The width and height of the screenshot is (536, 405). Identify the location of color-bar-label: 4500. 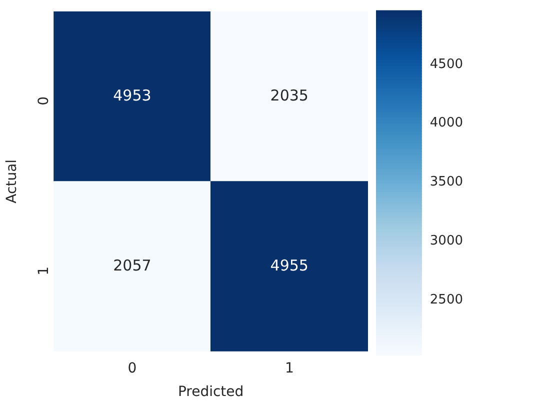
(447, 64).